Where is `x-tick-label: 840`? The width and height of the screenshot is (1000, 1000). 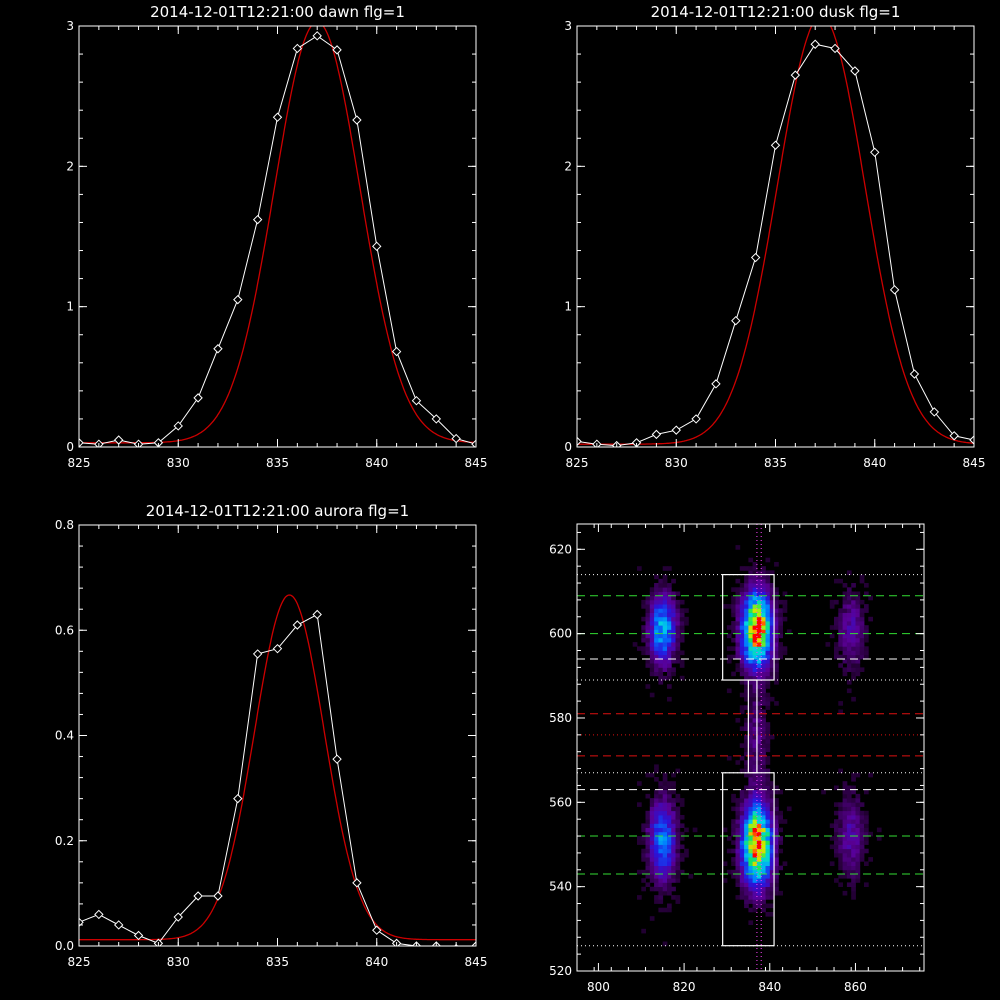 x-tick-label: 840 is located at coordinates (874, 463).